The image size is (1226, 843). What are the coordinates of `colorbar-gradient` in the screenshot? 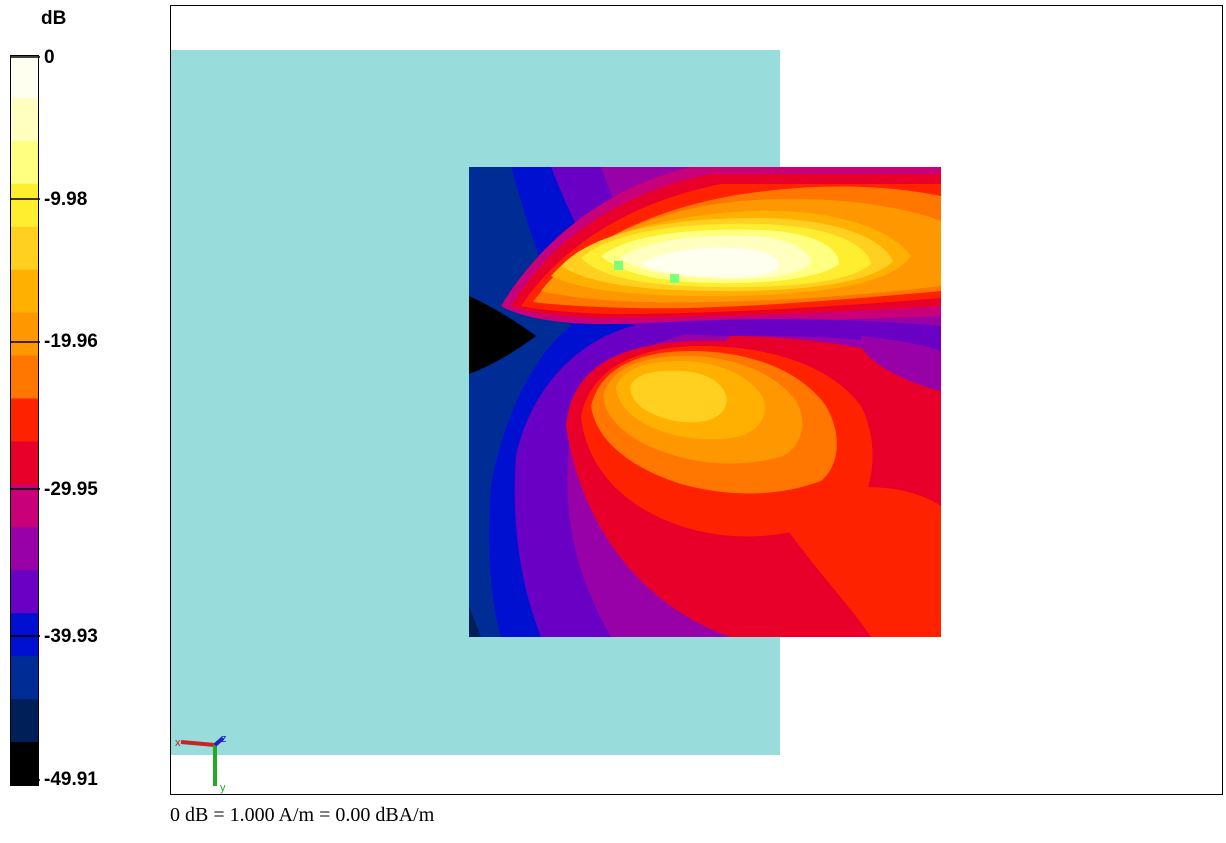 It's located at (25, 420).